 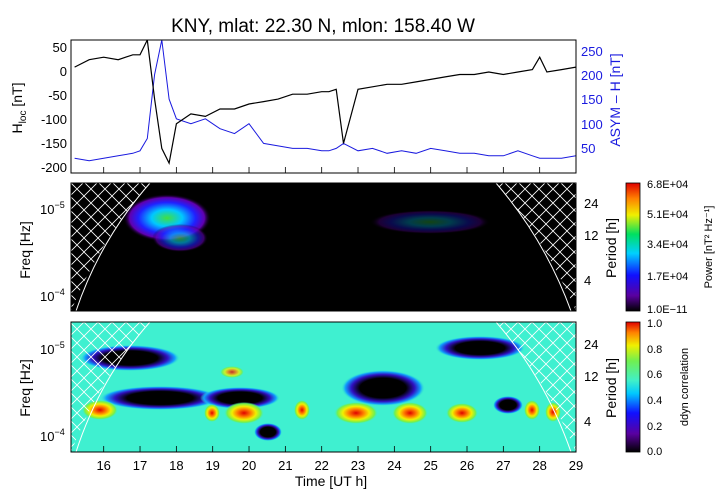 What do you see at coordinates (667, 245) in the screenshot?
I see `colorbar-tick-label: 3.4E+04` at bounding box center [667, 245].